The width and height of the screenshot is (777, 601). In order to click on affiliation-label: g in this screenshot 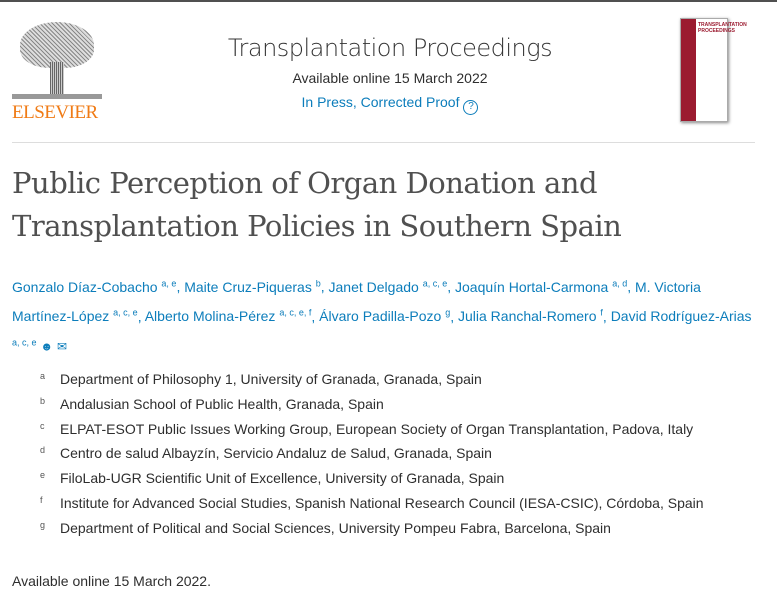, I will do `click(43, 524)`.